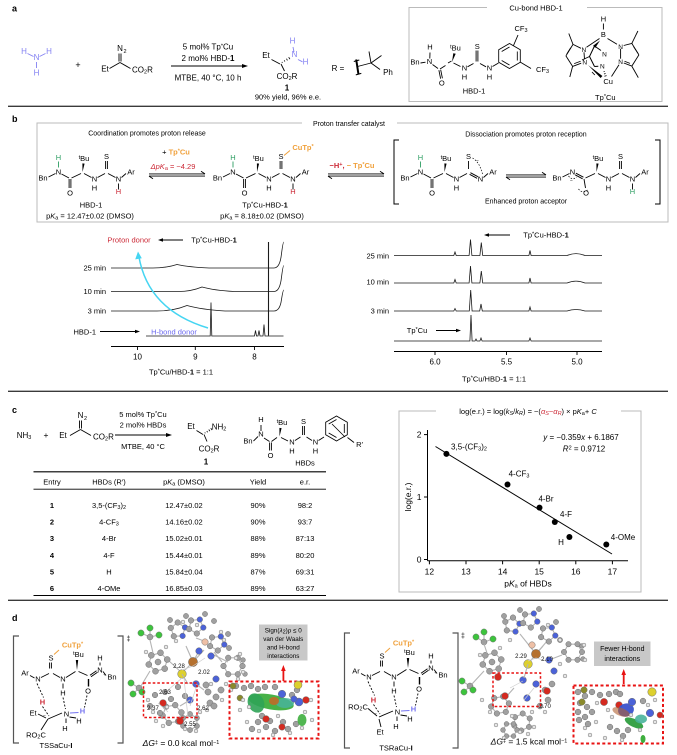  Describe the element at coordinates (542, 70) in the screenshot. I see `svg-text: CF3` at that location.